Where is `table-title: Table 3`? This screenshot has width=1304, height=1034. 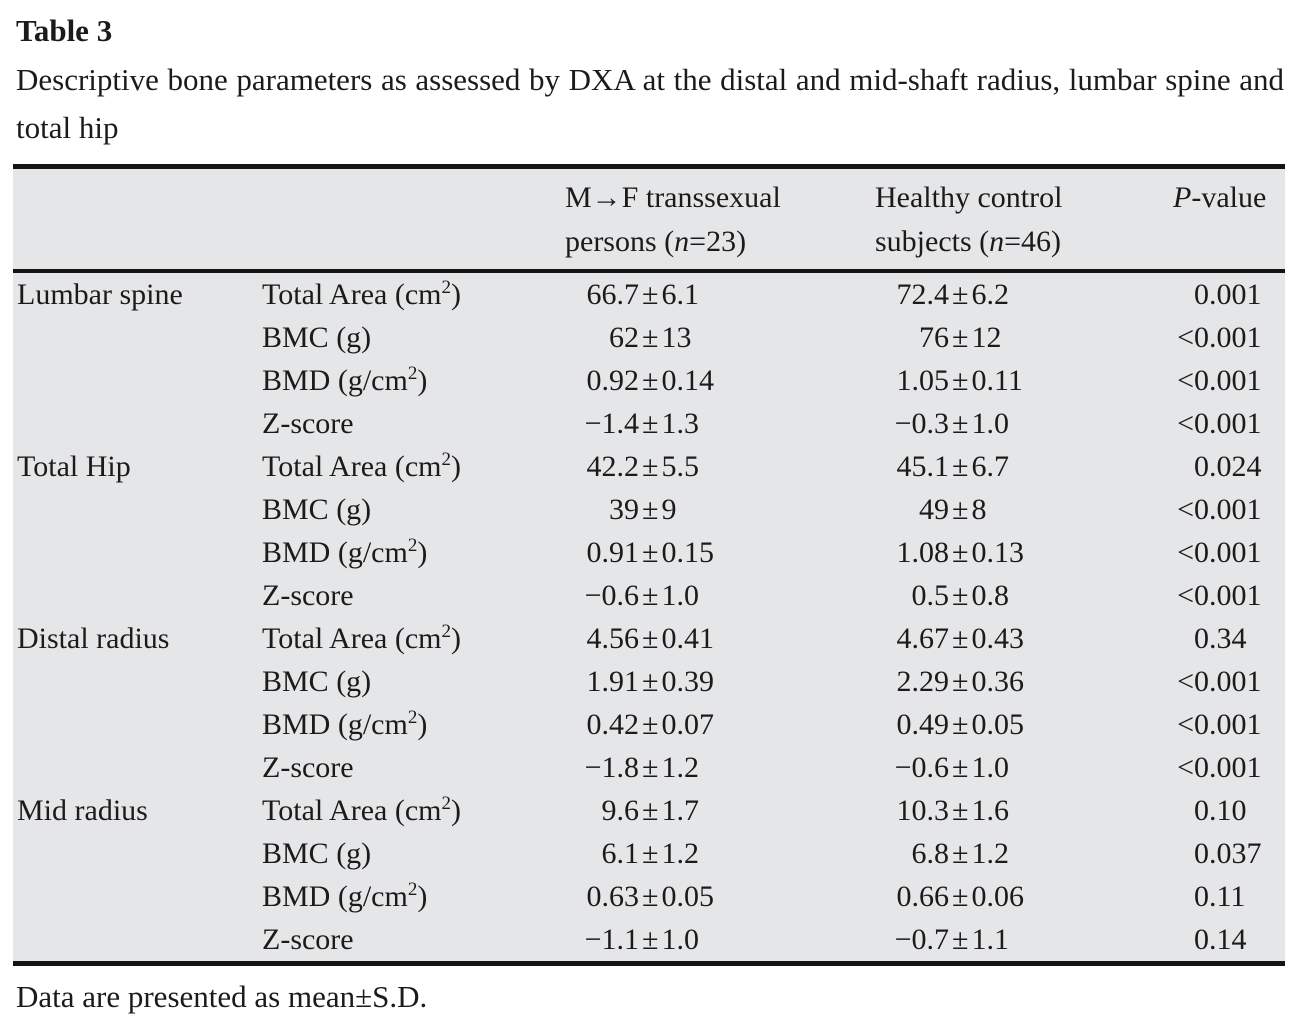
table-title: Table 3 is located at coordinates (64, 30).